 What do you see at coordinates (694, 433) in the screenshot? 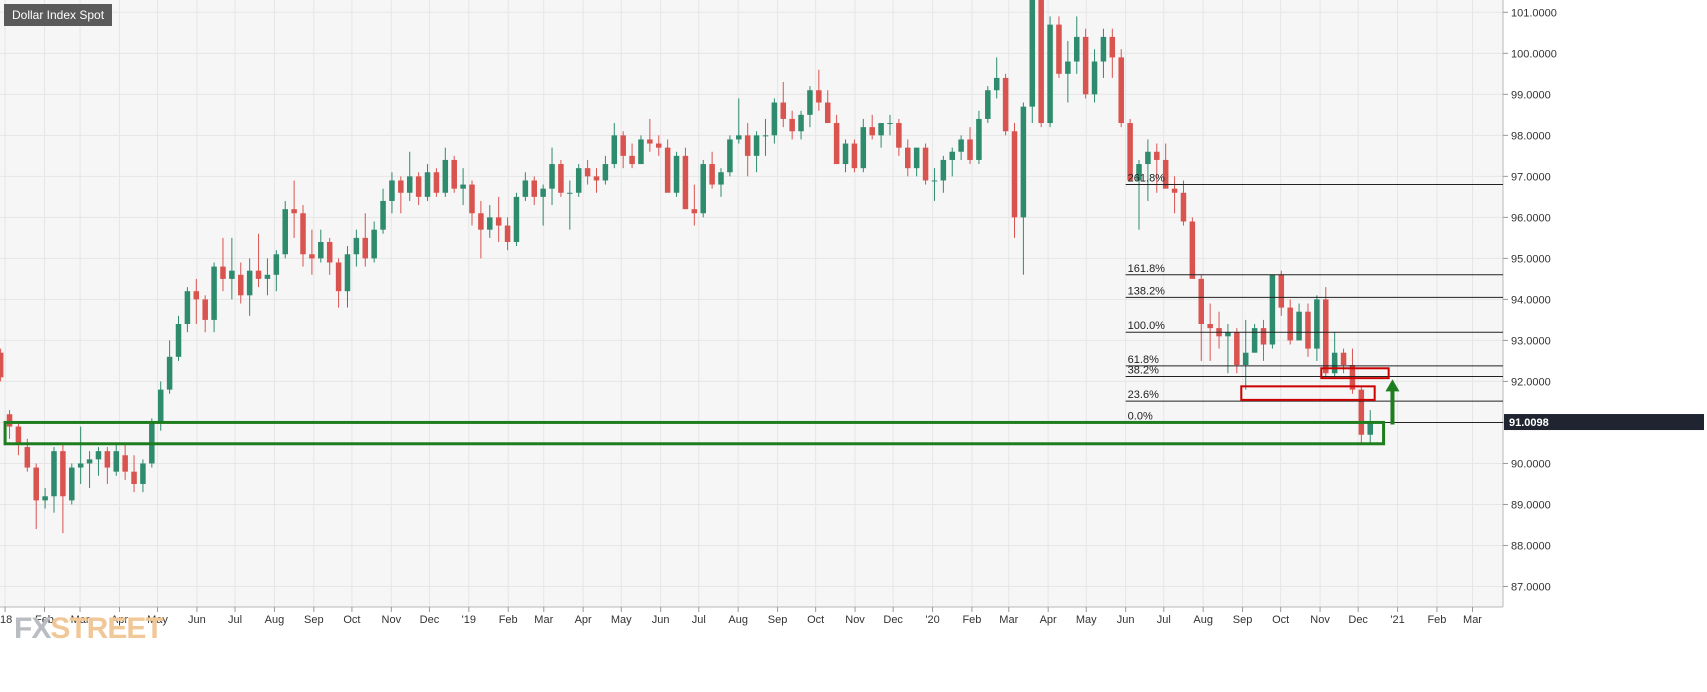
I see `support-zone` at bounding box center [694, 433].